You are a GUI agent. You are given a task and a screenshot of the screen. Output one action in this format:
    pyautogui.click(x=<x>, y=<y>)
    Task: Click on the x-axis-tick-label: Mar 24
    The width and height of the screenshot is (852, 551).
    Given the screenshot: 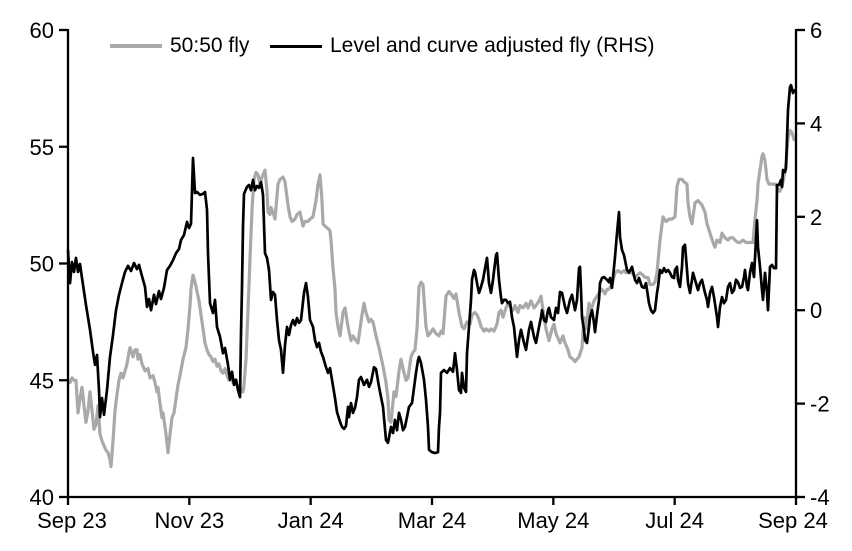 What is the action you would take?
    pyautogui.click(x=432, y=520)
    